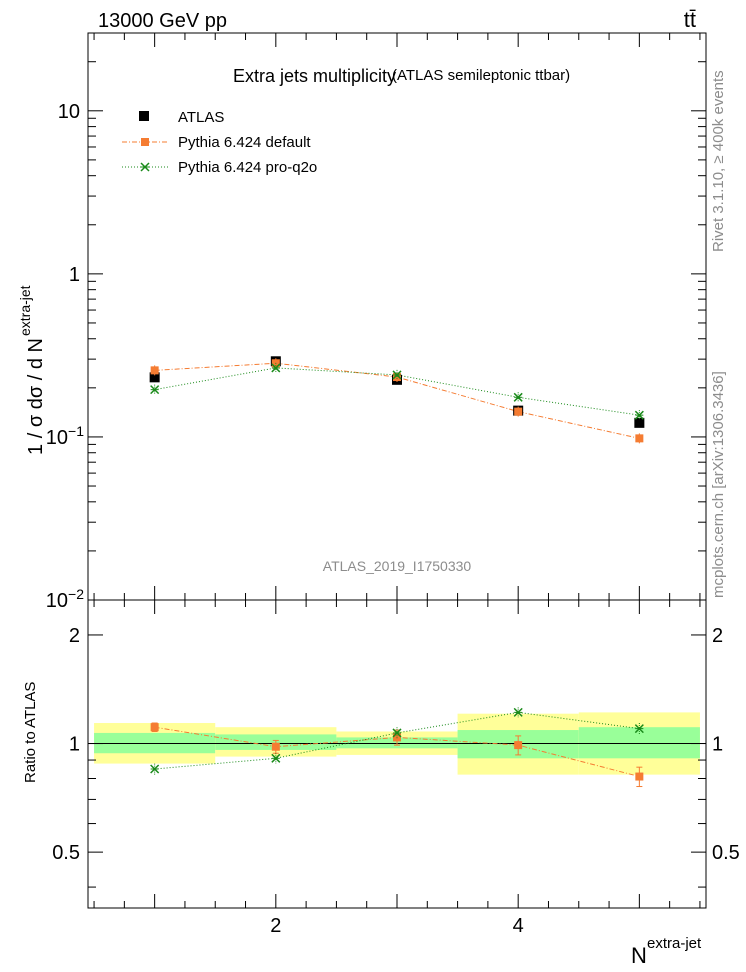 This screenshot has height=972, width=746. I want to click on main-series, so click(397, 400).